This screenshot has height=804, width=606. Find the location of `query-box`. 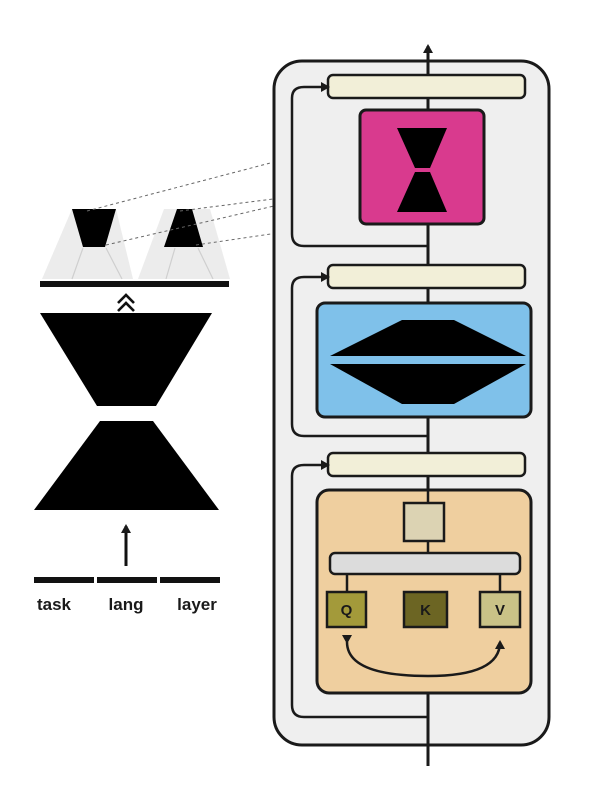

query-box is located at coordinates (346, 609).